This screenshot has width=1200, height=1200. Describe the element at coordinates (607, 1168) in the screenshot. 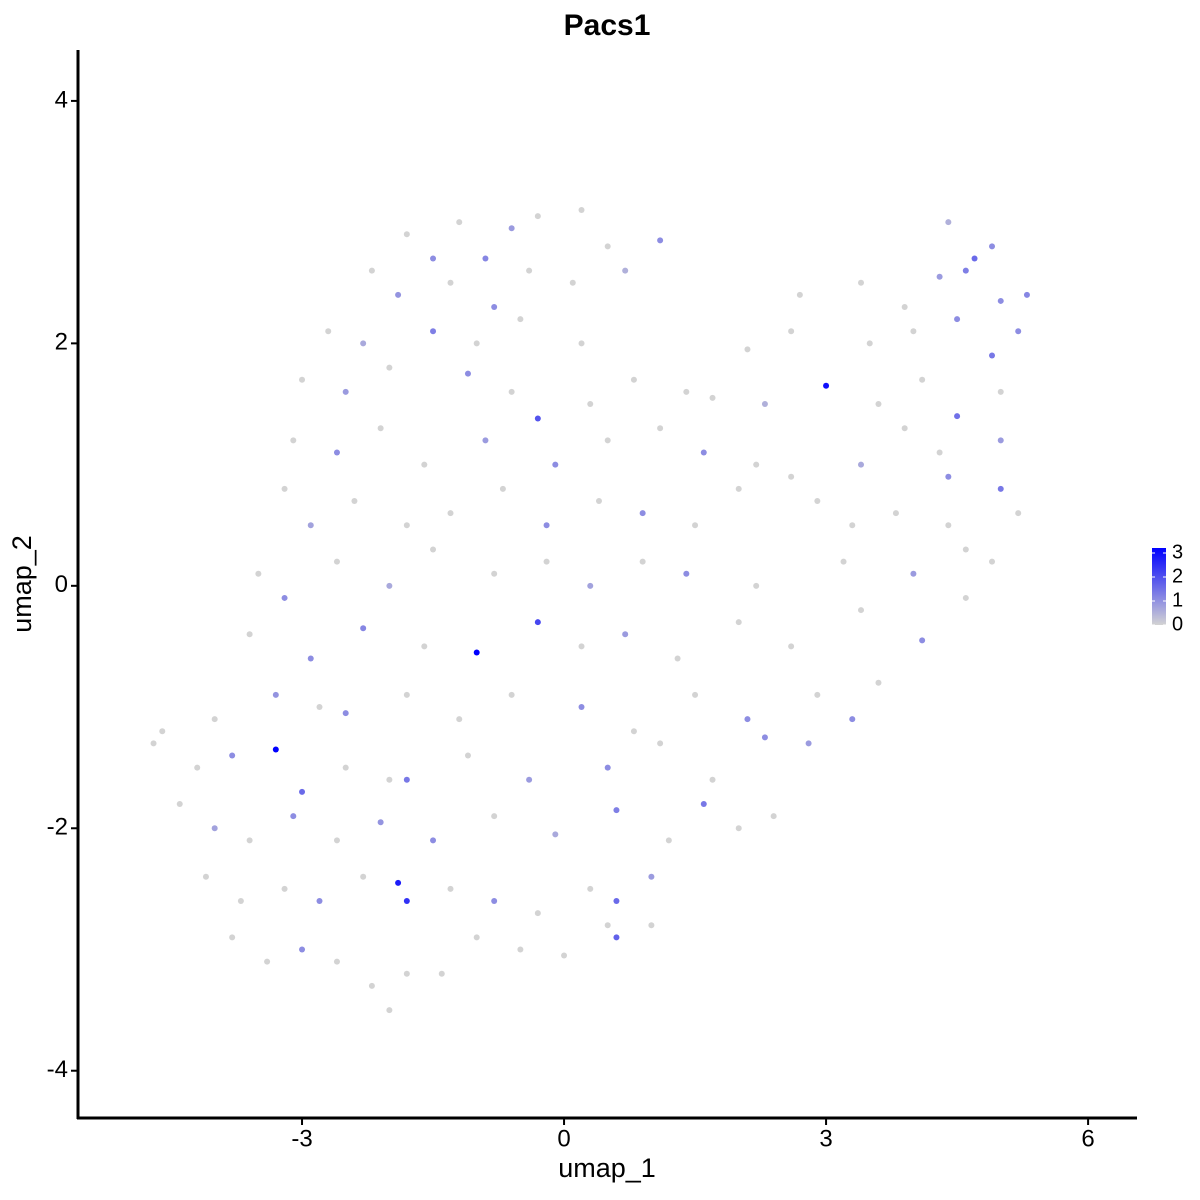

I see `x-axis-title: umap_1` at that location.